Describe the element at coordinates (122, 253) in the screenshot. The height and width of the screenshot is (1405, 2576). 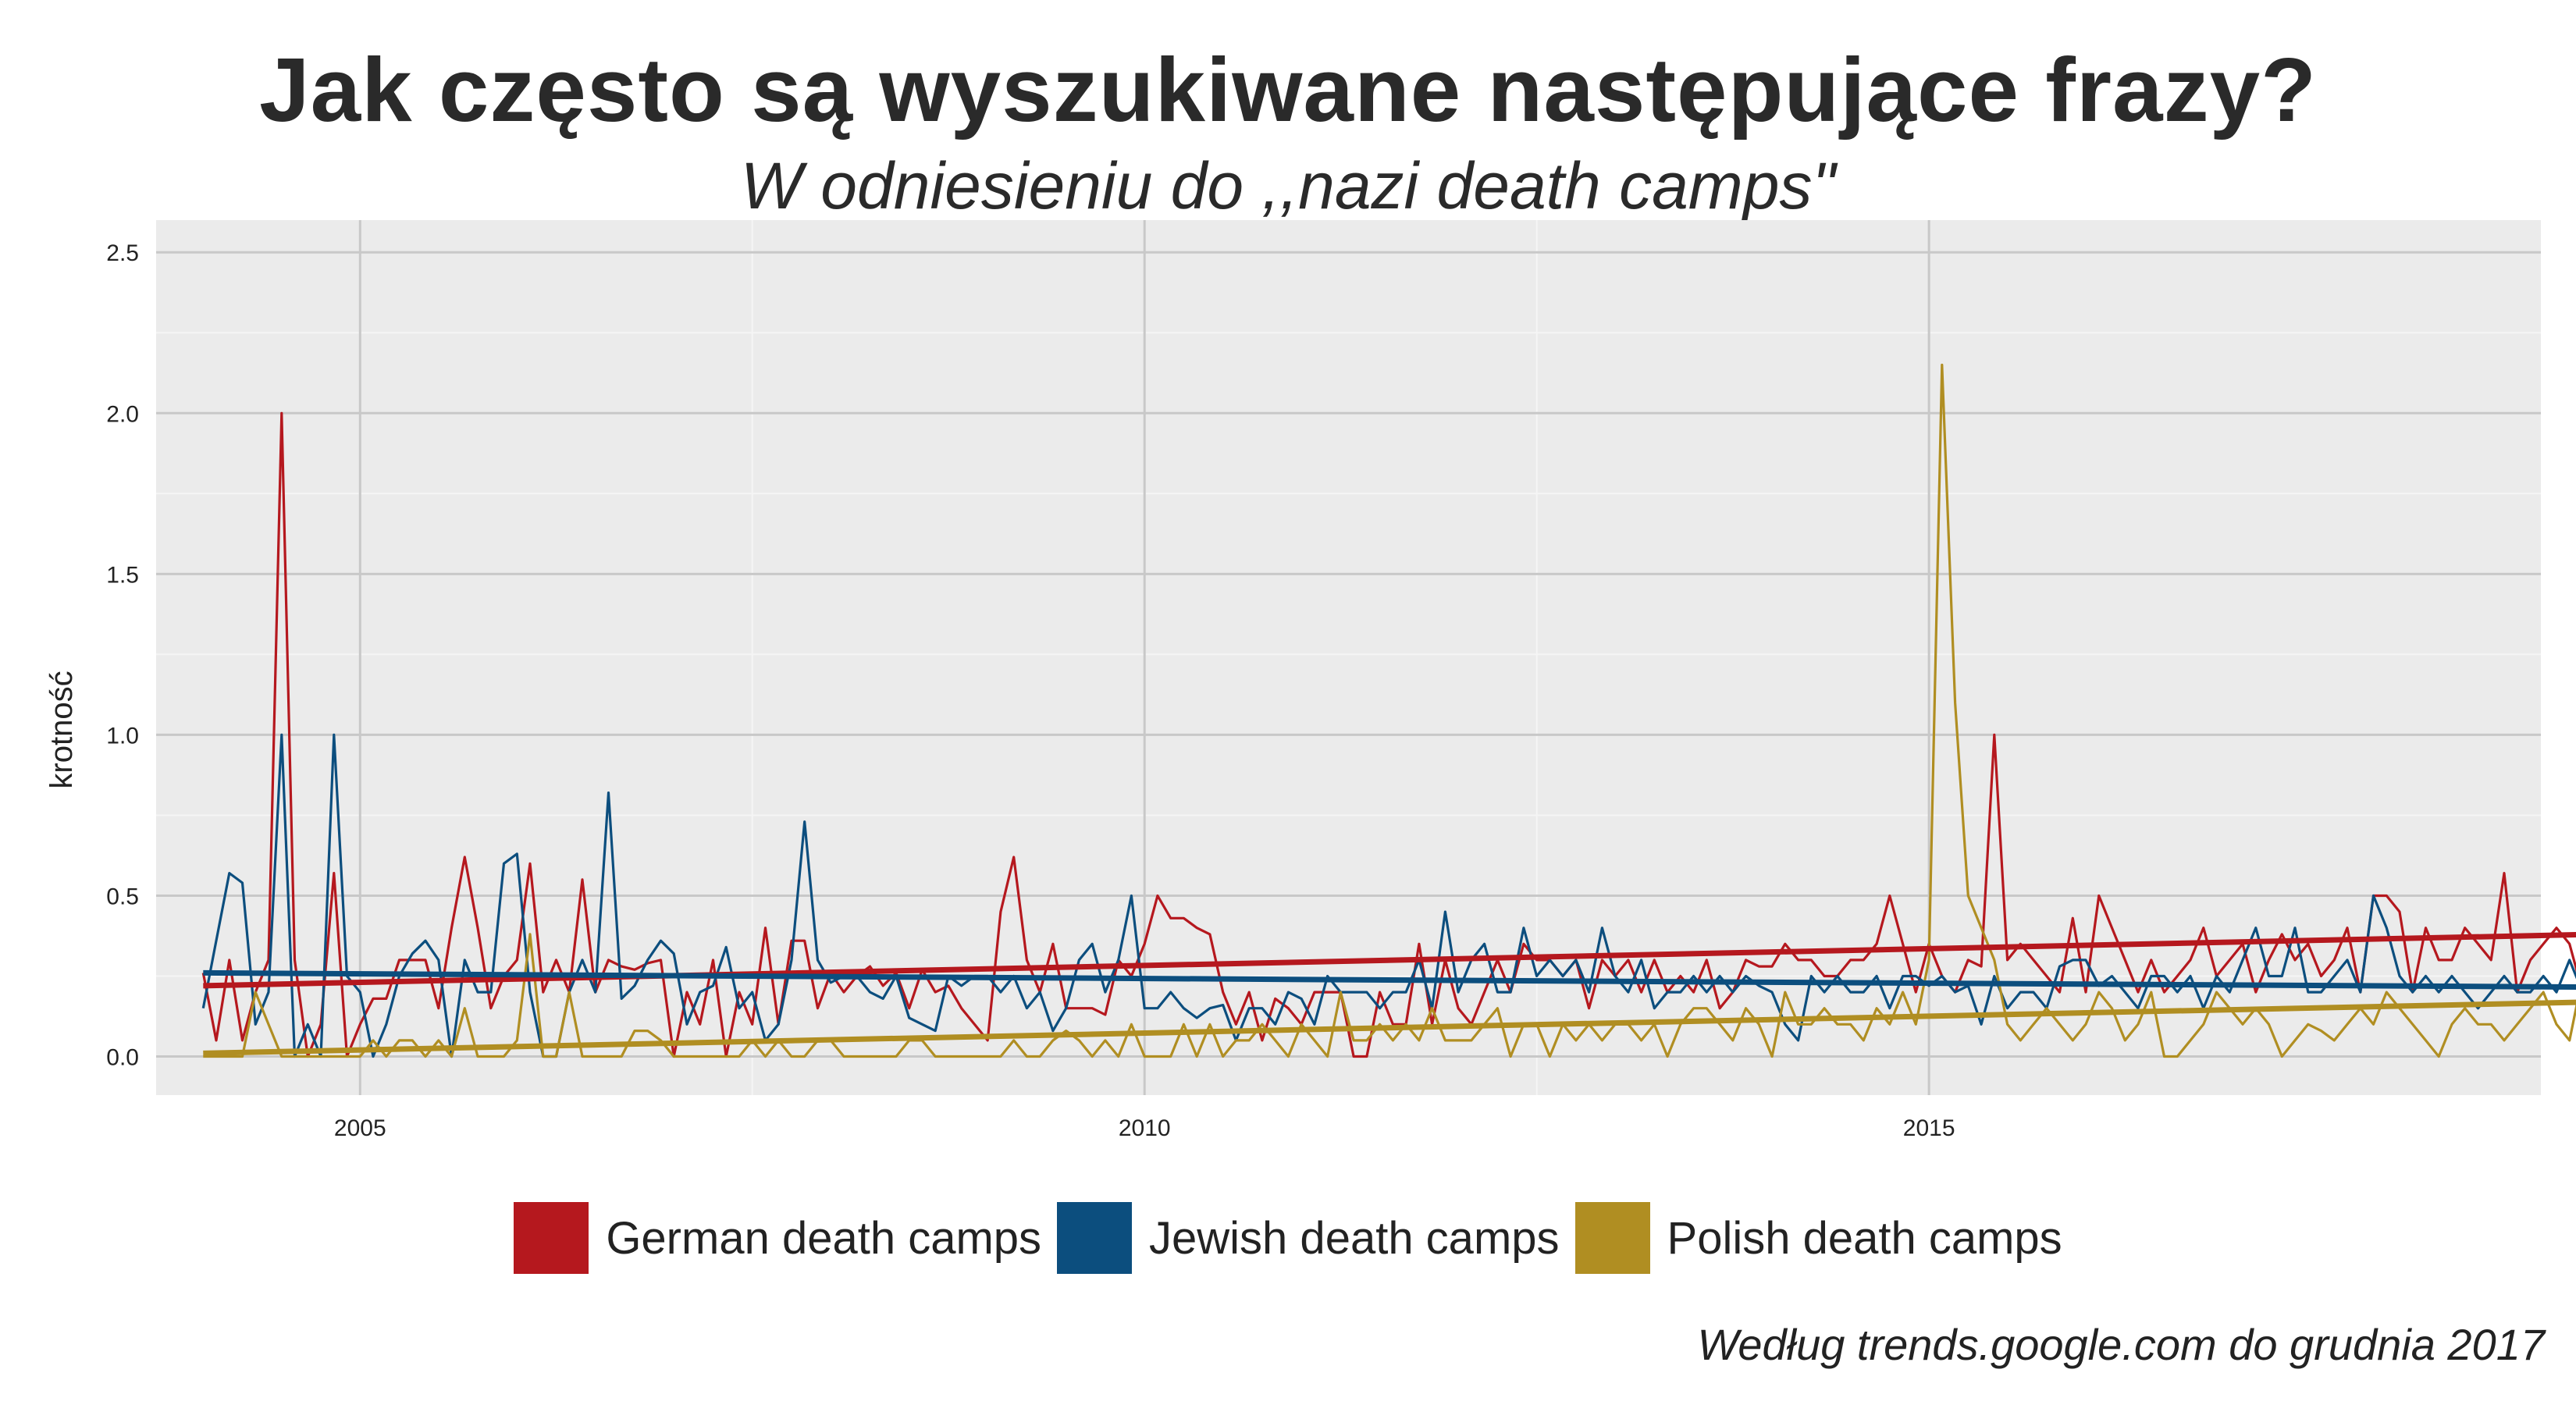
I see `y-tick-label: 2.5` at that location.